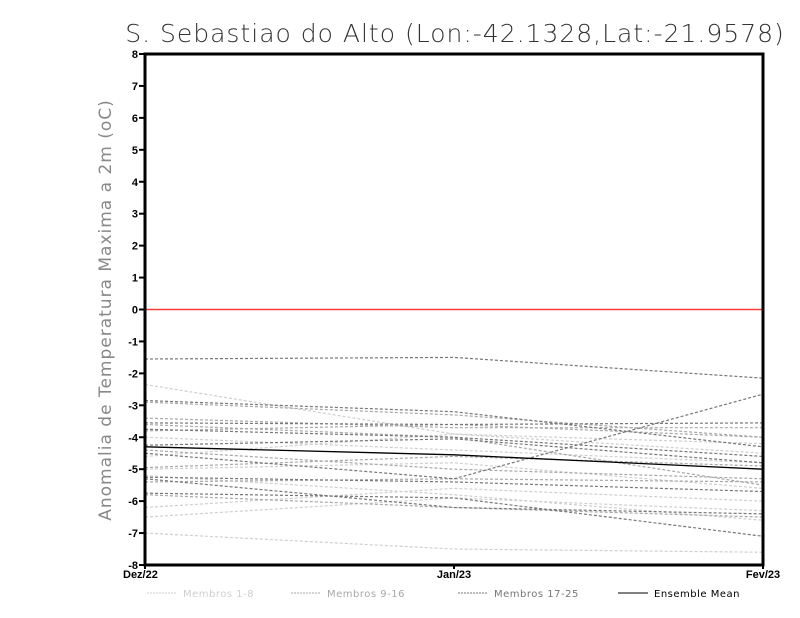 This screenshot has width=800, height=618. I want to click on y-axis-label: Anomalia de Temperatura Maxima a 2m (oC), so click(106, 310).